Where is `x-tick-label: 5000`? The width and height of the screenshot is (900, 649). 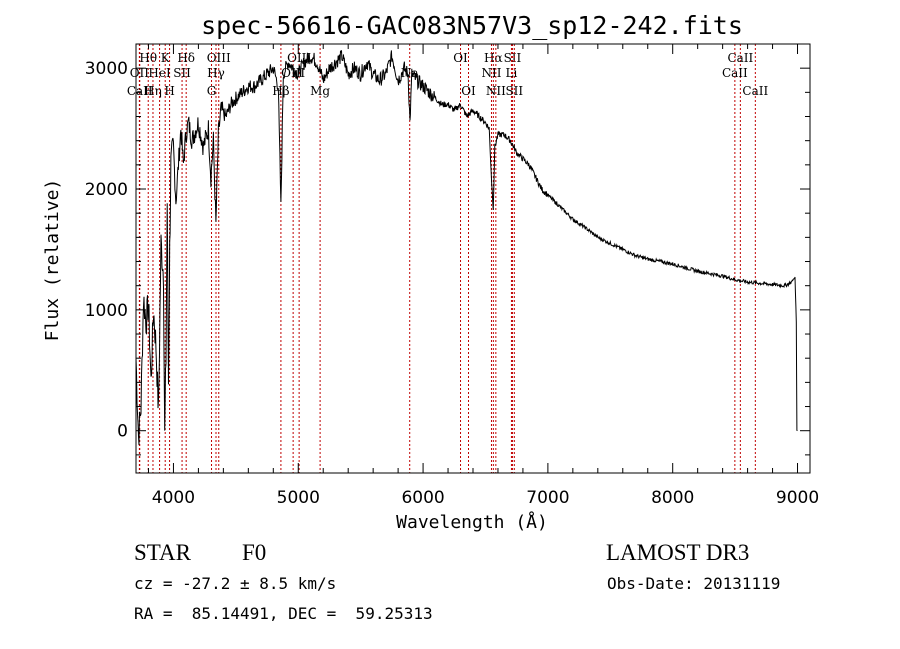 x-tick-label: 5000 is located at coordinates (298, 498).